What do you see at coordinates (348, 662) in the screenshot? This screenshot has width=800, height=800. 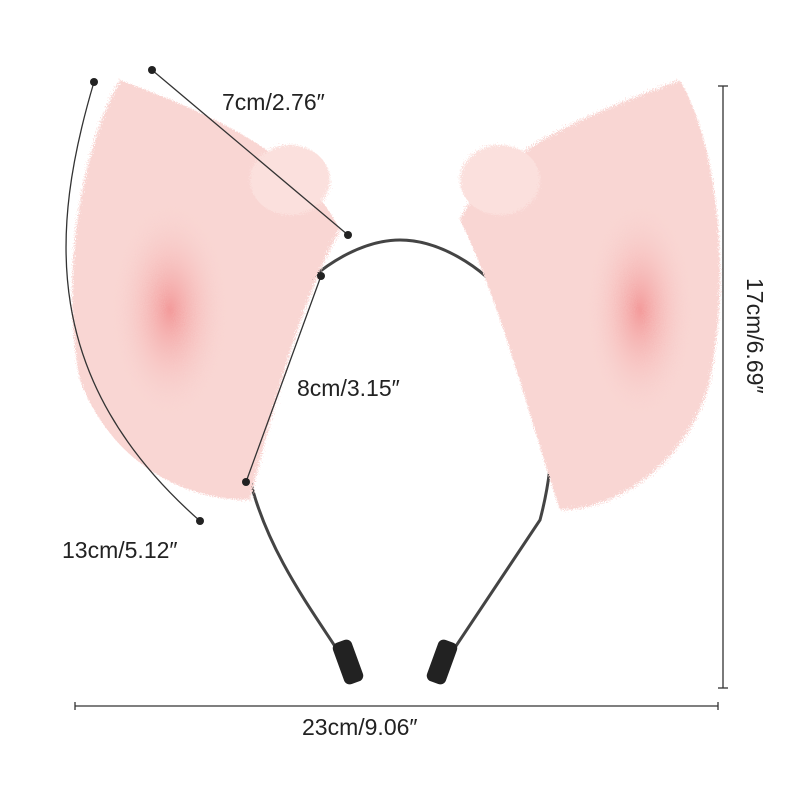 I see `band-tip-left` at bounding box center [348, 662].